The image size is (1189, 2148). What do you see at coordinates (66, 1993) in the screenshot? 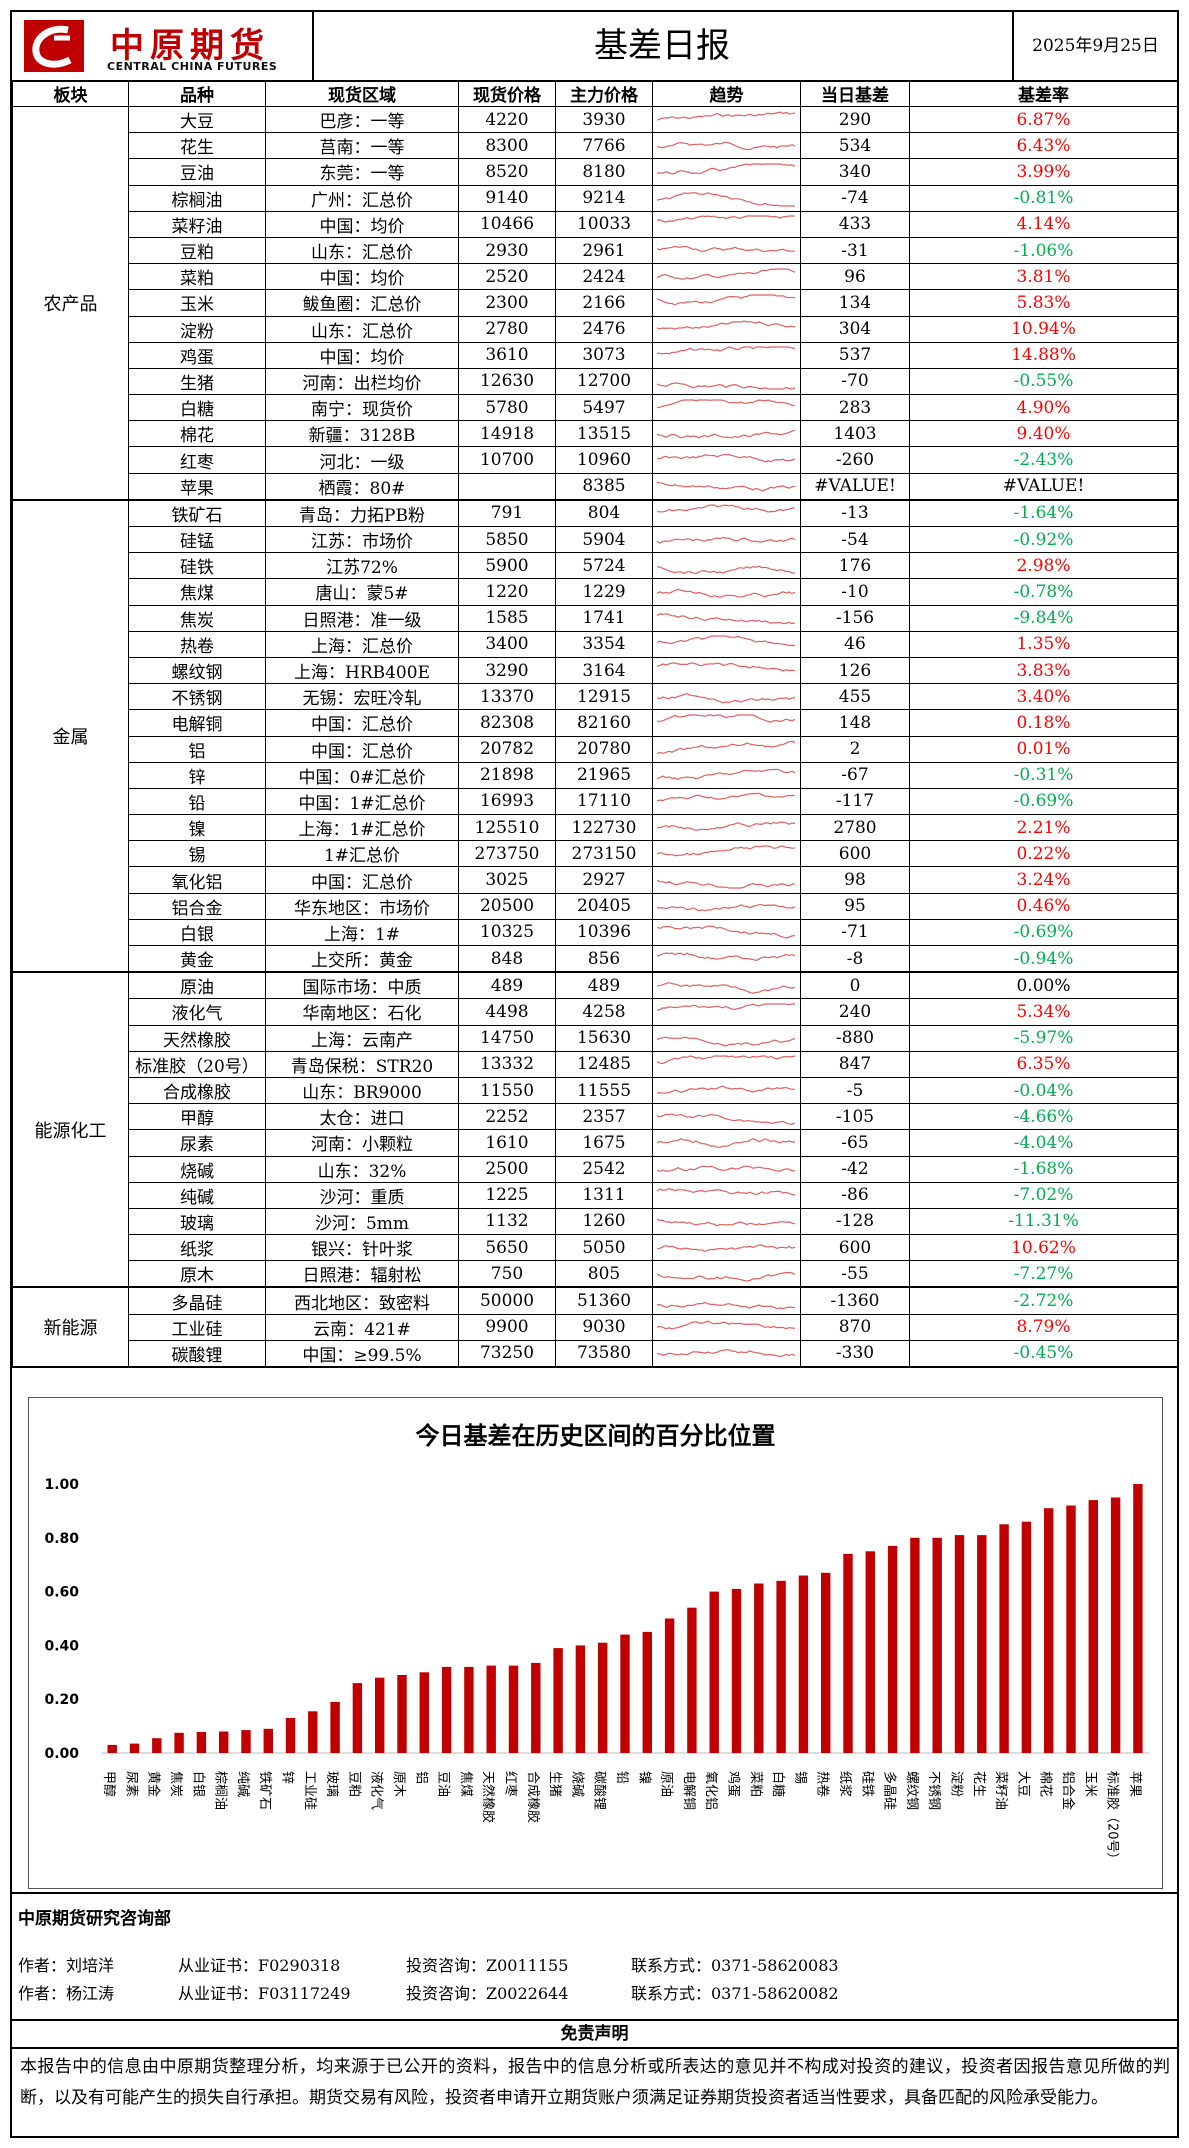
I see `author-name: 作者：杨江涛` at bounding box center [66, 1993].